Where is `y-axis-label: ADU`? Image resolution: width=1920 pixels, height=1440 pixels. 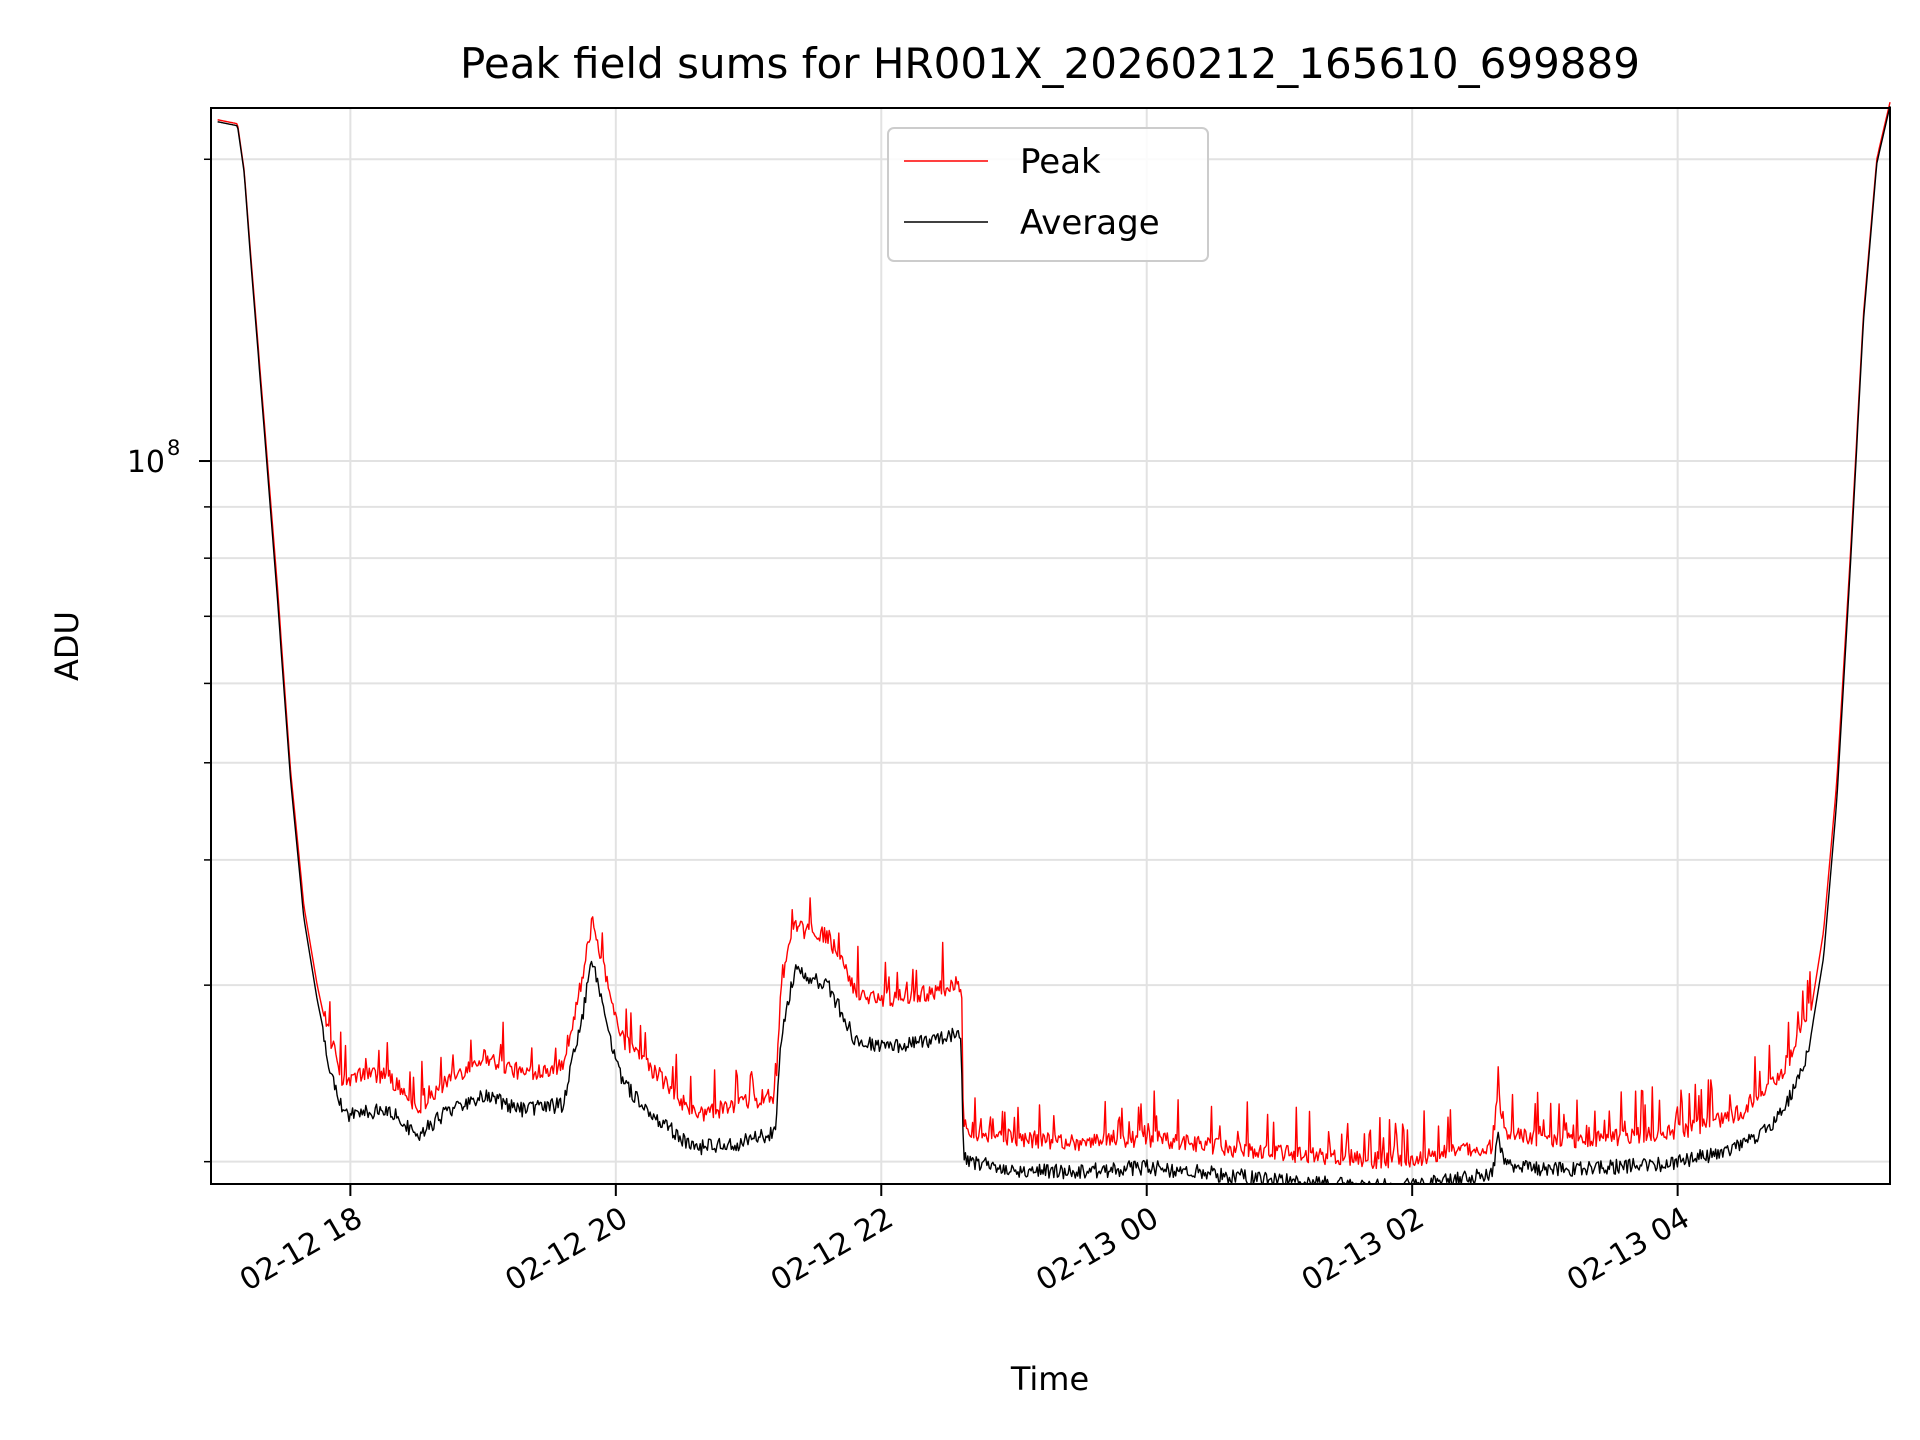
y-axis-label: ADU is located at coordinates (67, 646).